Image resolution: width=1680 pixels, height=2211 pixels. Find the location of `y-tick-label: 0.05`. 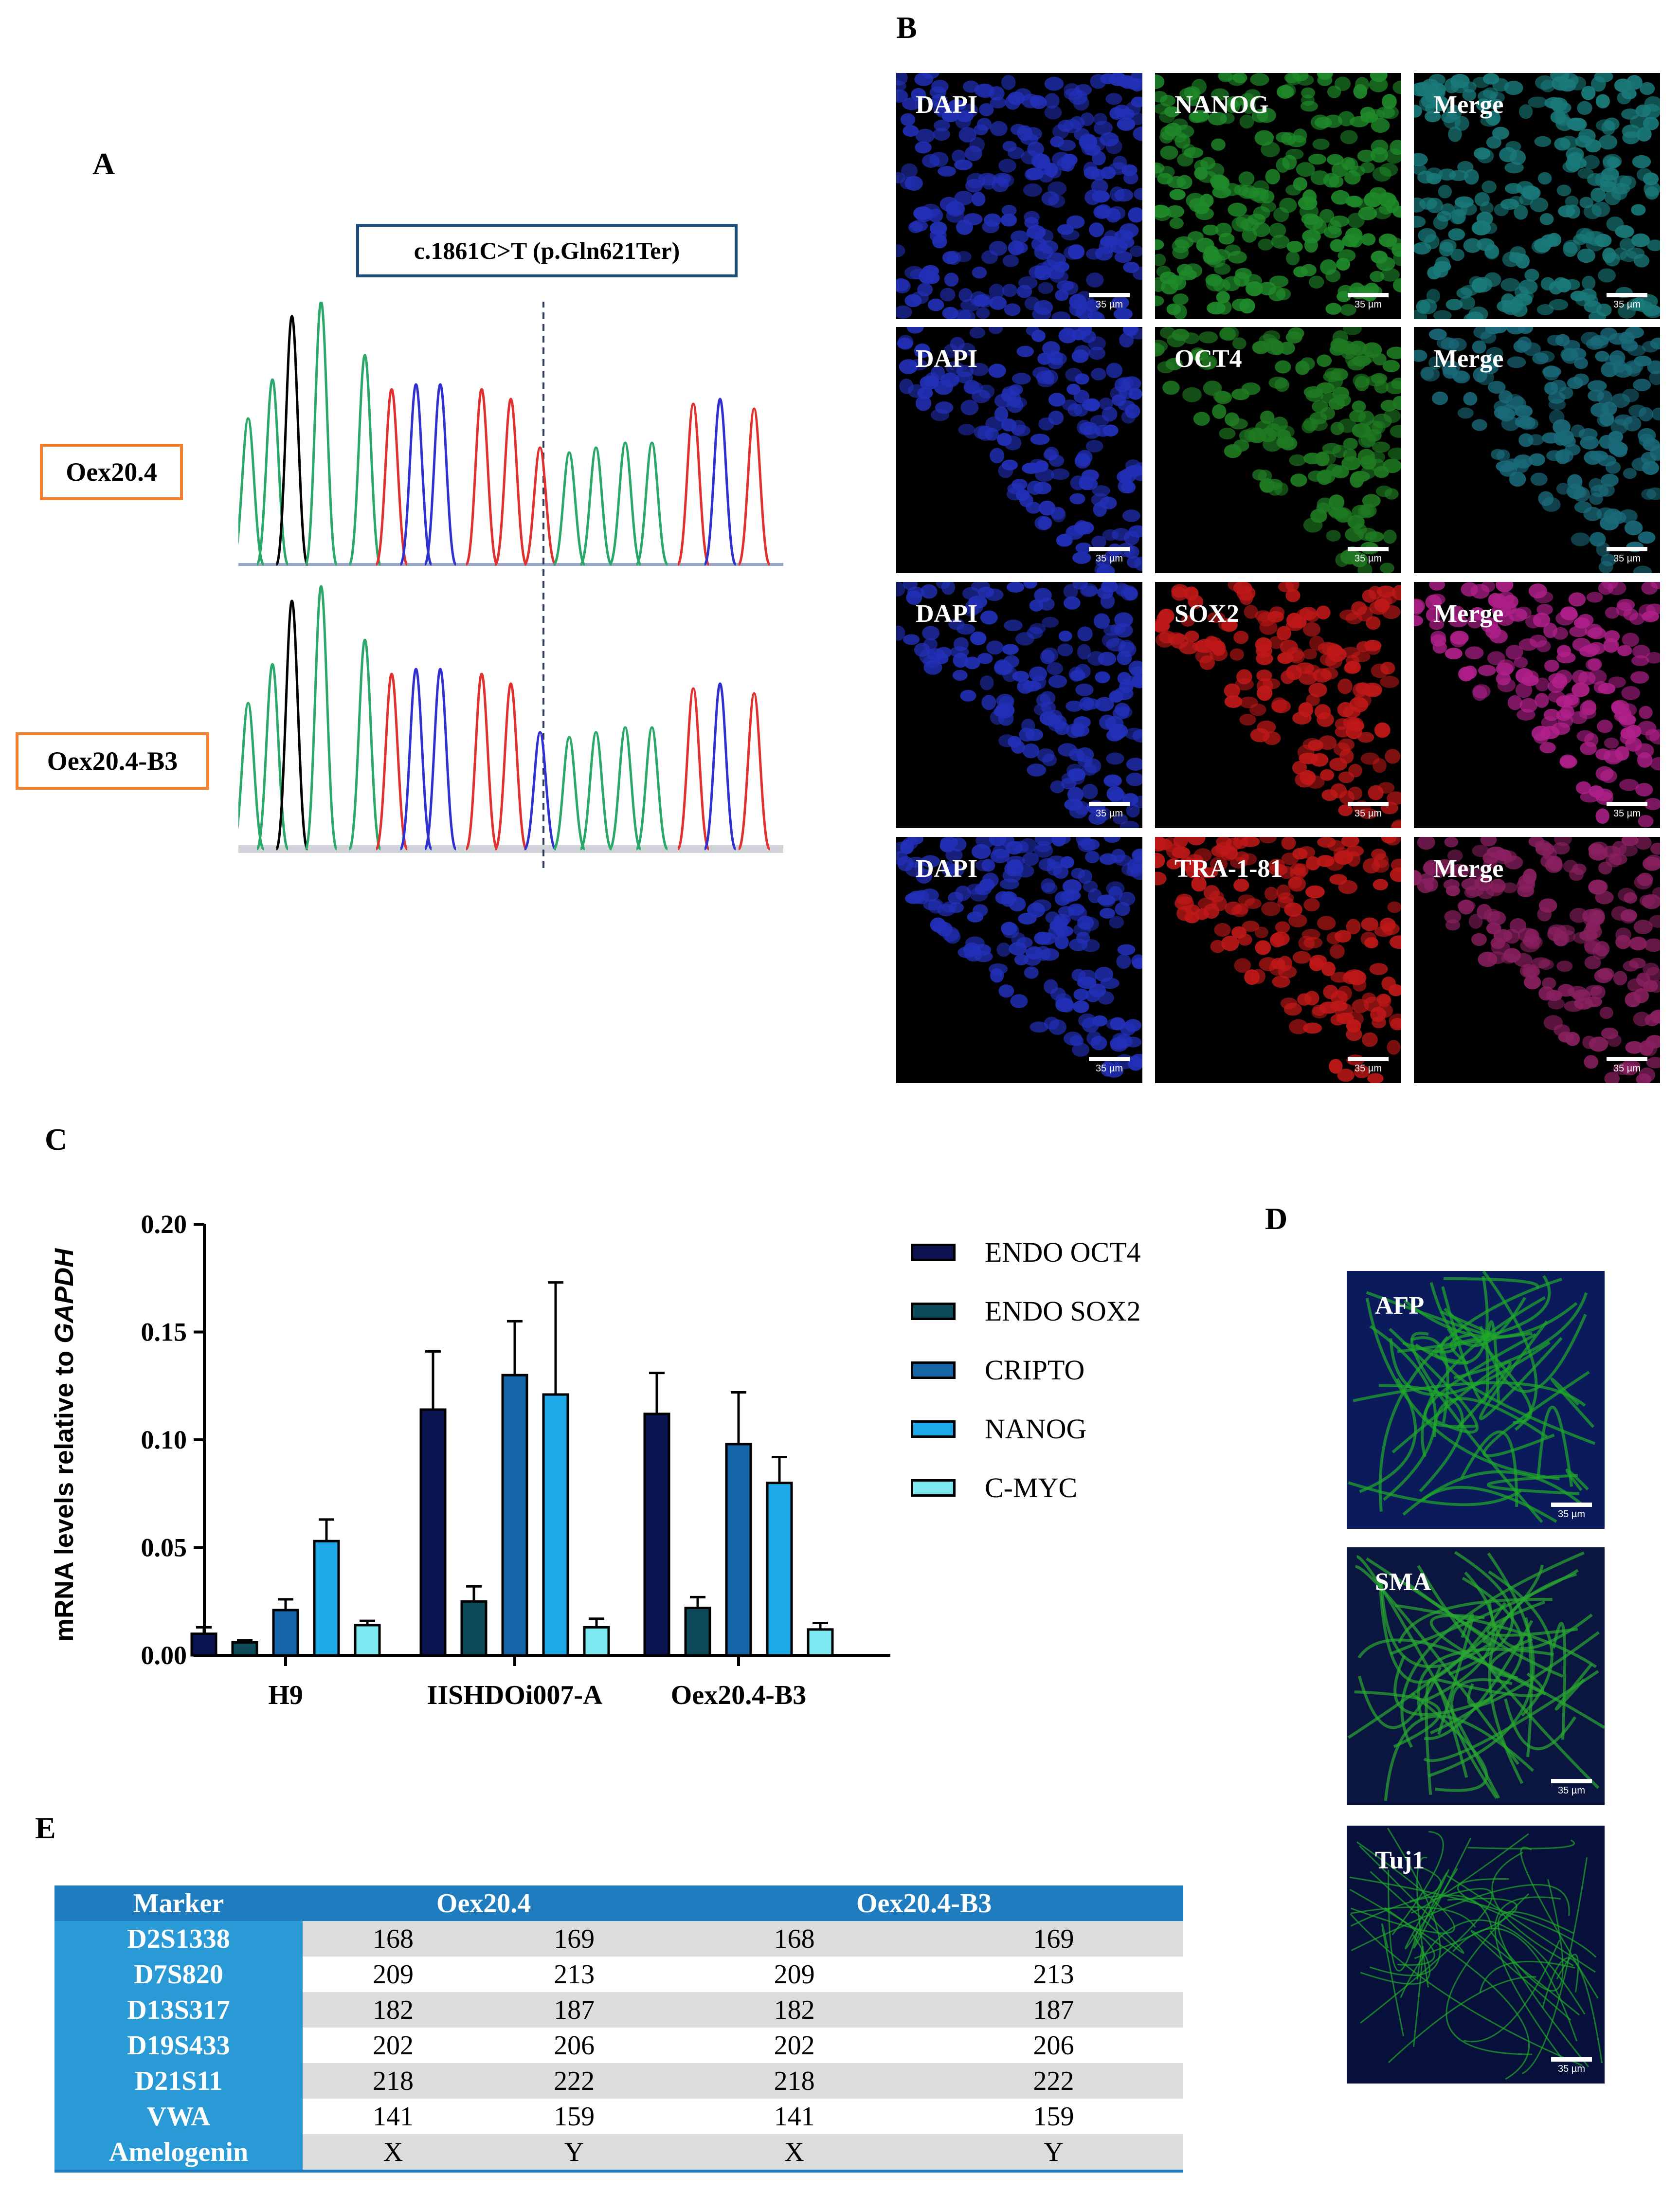

y-tick-label: 0.05 is located at coordinates (164, 1547).